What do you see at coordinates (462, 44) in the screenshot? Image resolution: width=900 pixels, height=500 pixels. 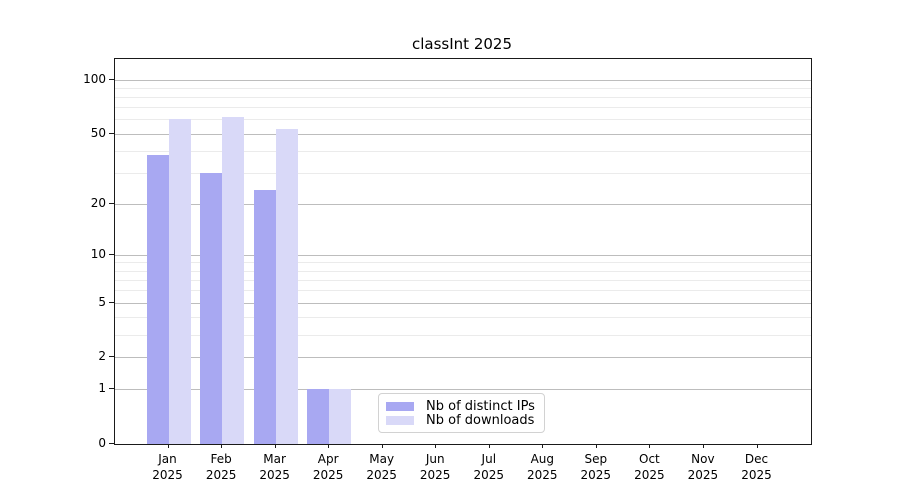 I see `chart-title: classInt 2025` at bounding box center [462, 44].